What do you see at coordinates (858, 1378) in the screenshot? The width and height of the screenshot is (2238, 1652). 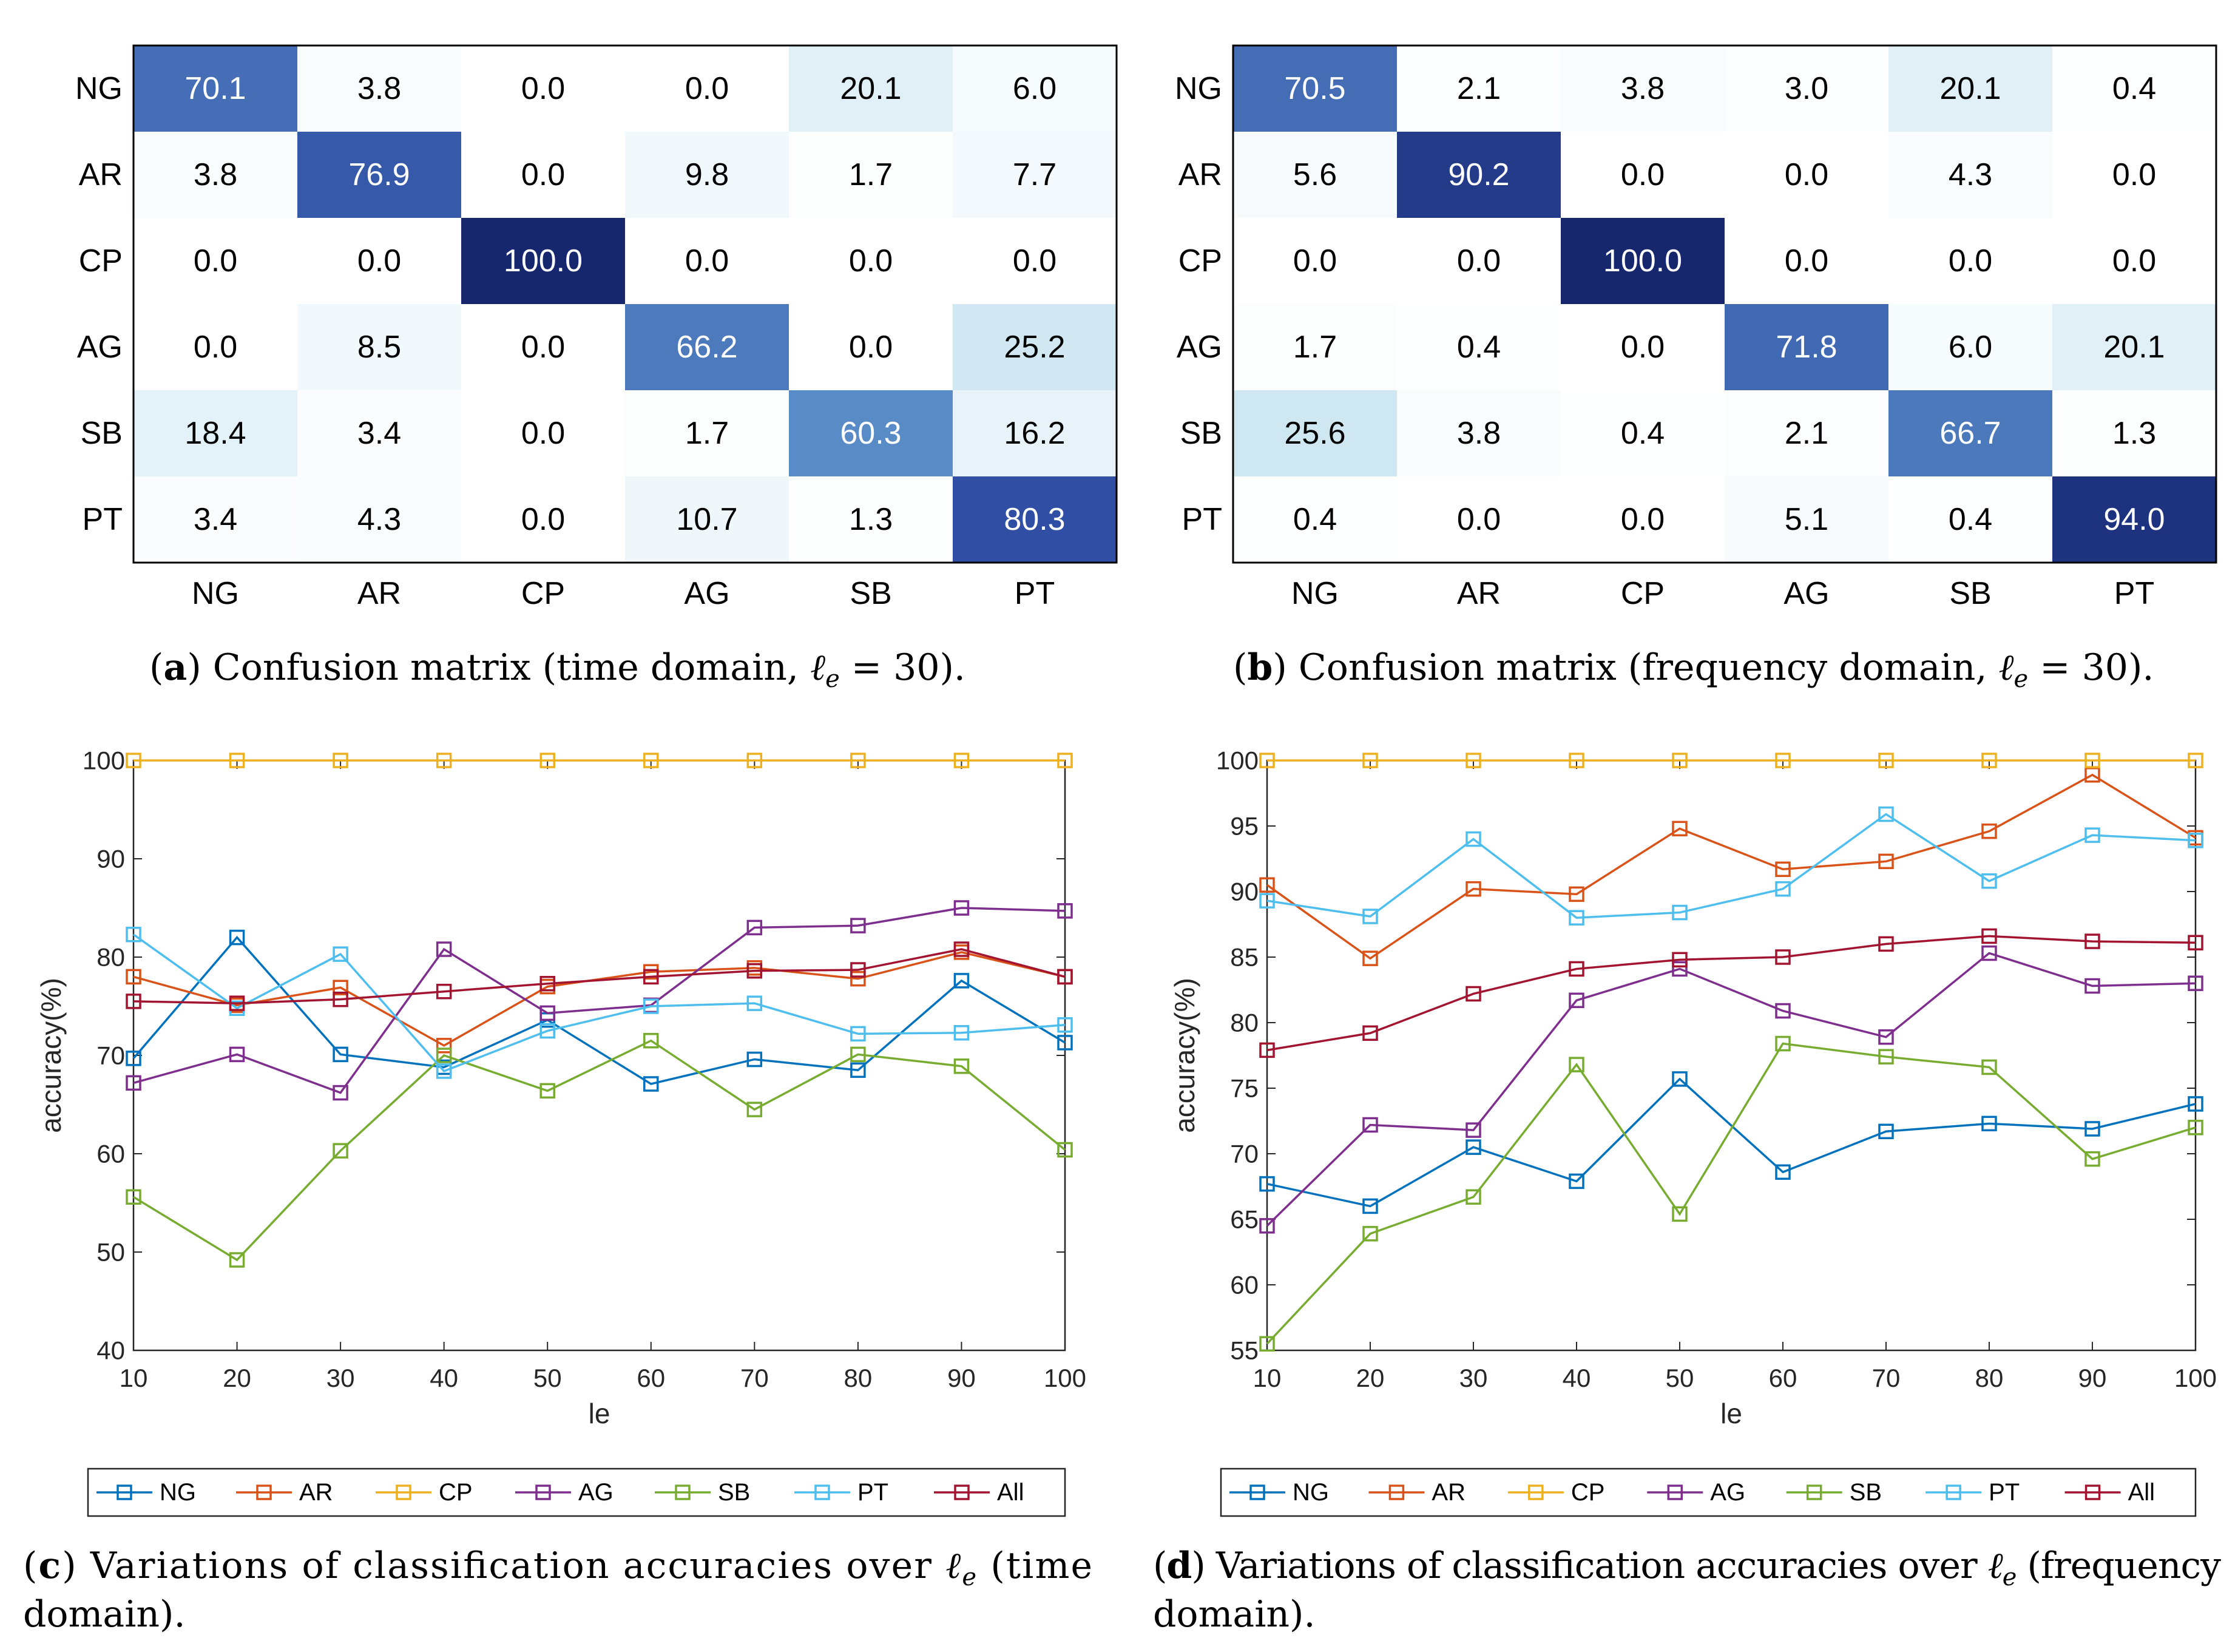 I see `x-tick-label: 80` at bounding box center [858, 1378].